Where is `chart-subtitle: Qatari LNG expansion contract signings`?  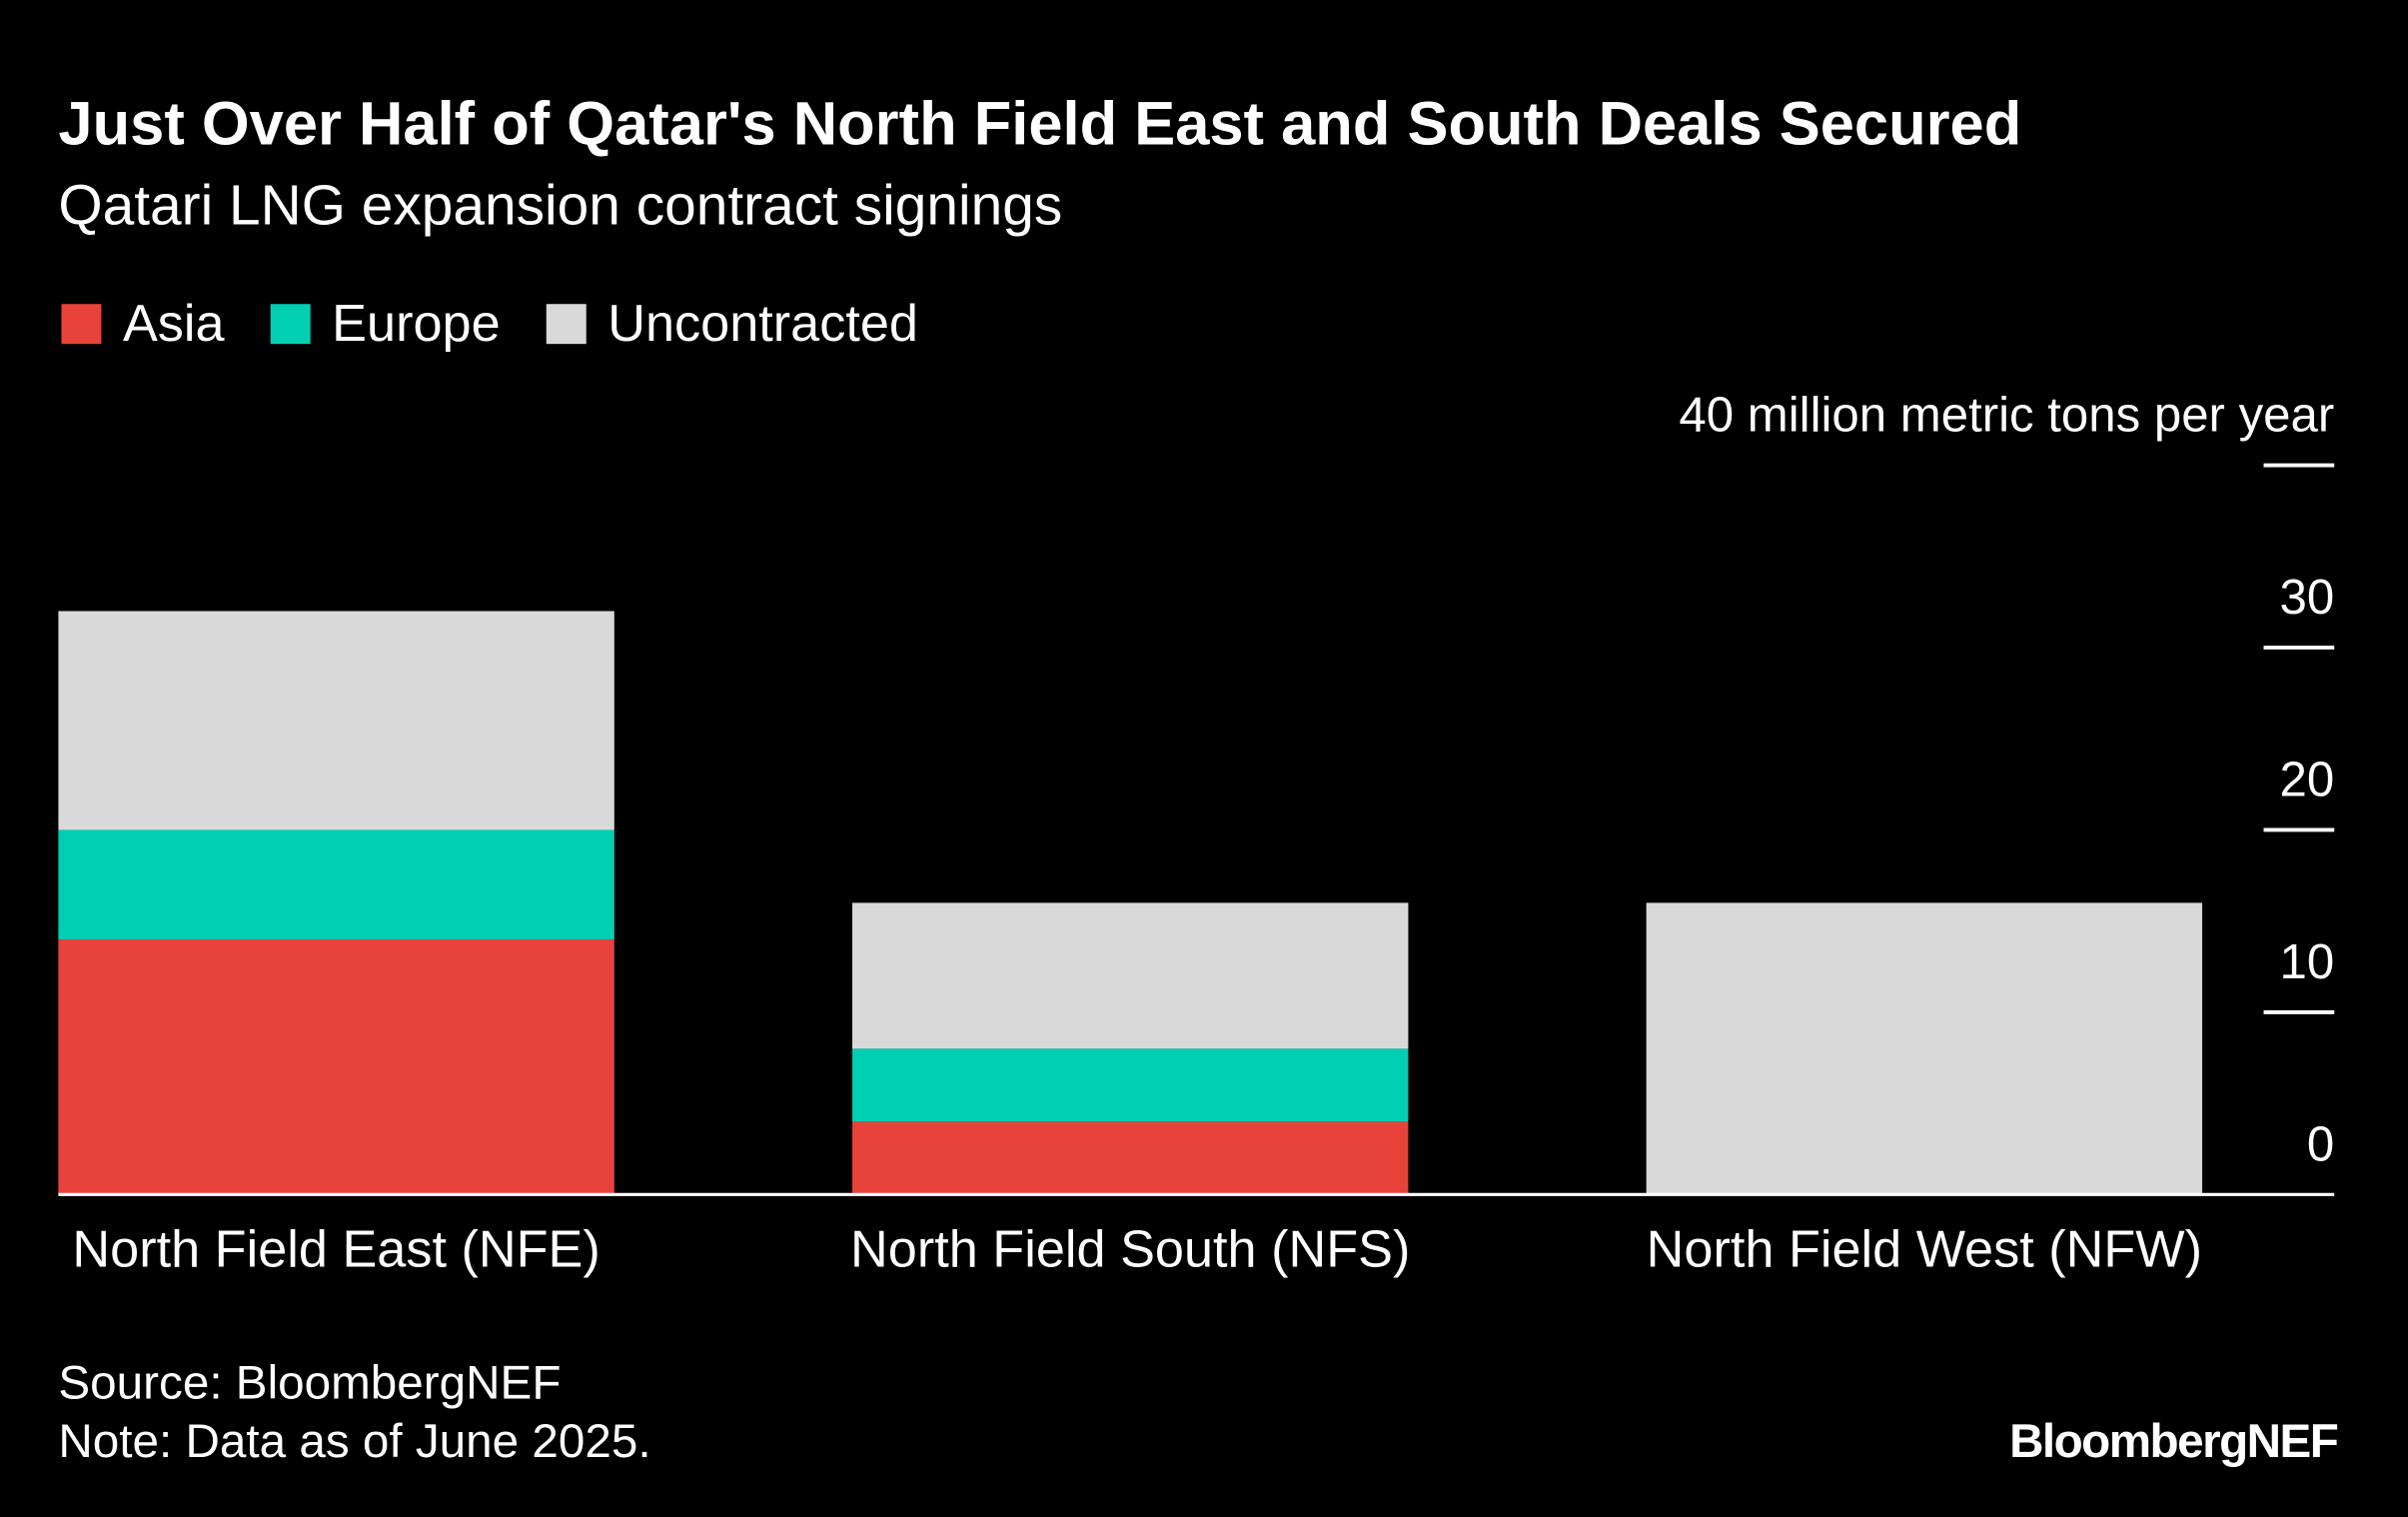
chart-subtitle: Qatari LNG expansion contract signings is located at coordinates (560, 205).